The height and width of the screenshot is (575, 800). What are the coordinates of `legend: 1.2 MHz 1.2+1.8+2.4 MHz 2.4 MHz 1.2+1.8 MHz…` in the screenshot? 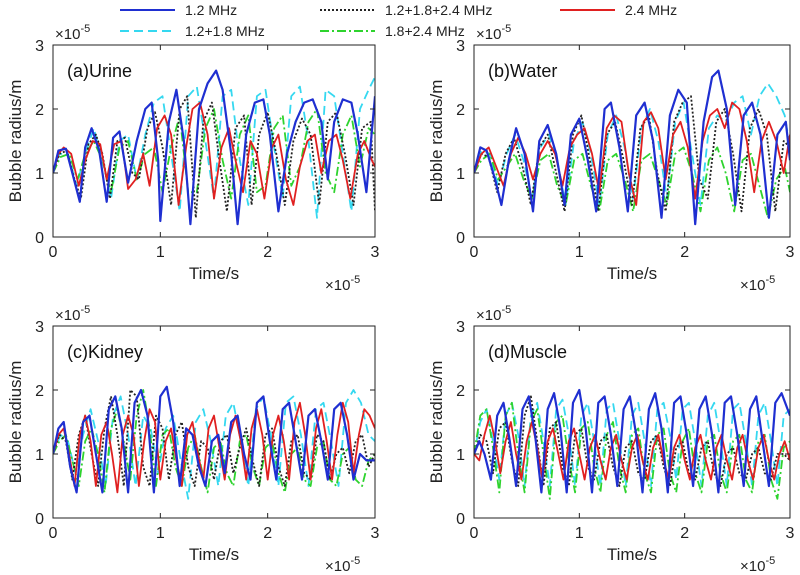 It's located at (398, 20).